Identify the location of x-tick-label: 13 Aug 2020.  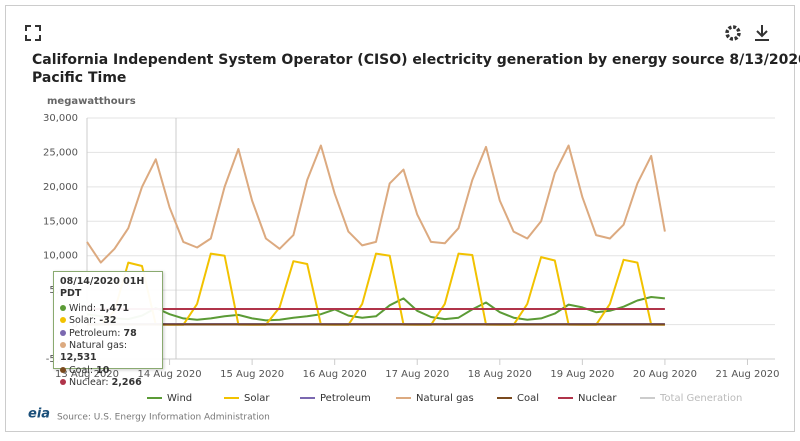
(87, 374).